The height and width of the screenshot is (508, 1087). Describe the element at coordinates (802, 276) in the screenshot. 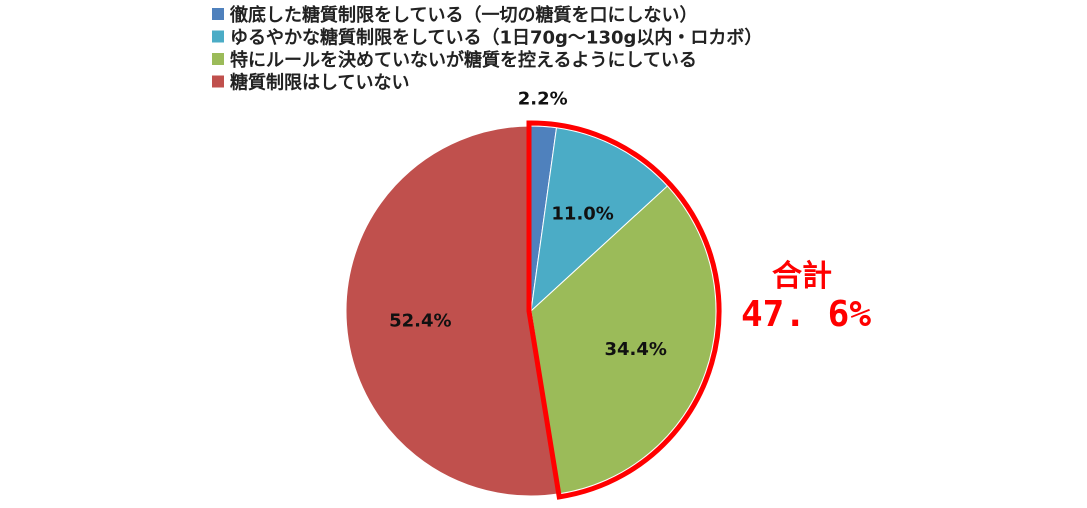

I see `callout-total-label: 合計` at that location.